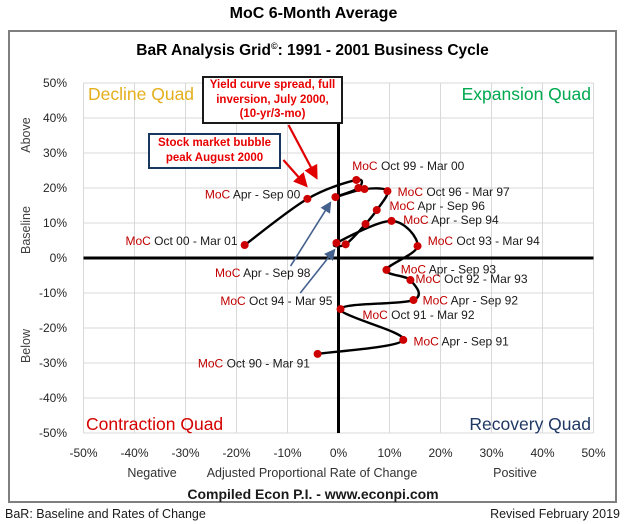 Image resolution: width=627 pixels, height=524 pixels. Describe the element at coordinates (451, 220) in the screenshot. I see `data-point-label: MoC Apr - Sep 94` at that location.